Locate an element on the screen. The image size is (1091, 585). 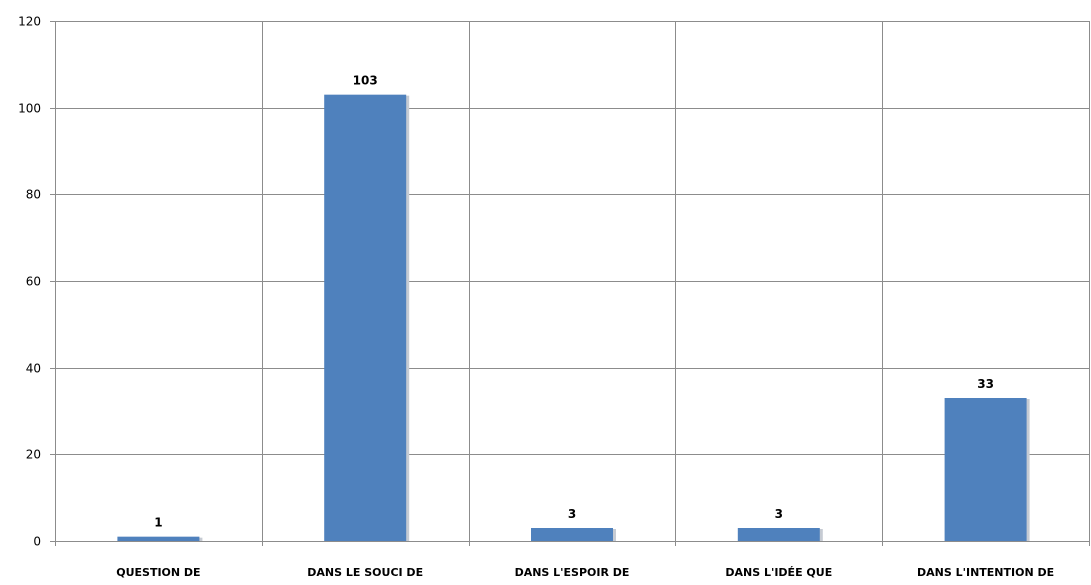
y-tick-label: 120 is located at coordinates (29, 22).